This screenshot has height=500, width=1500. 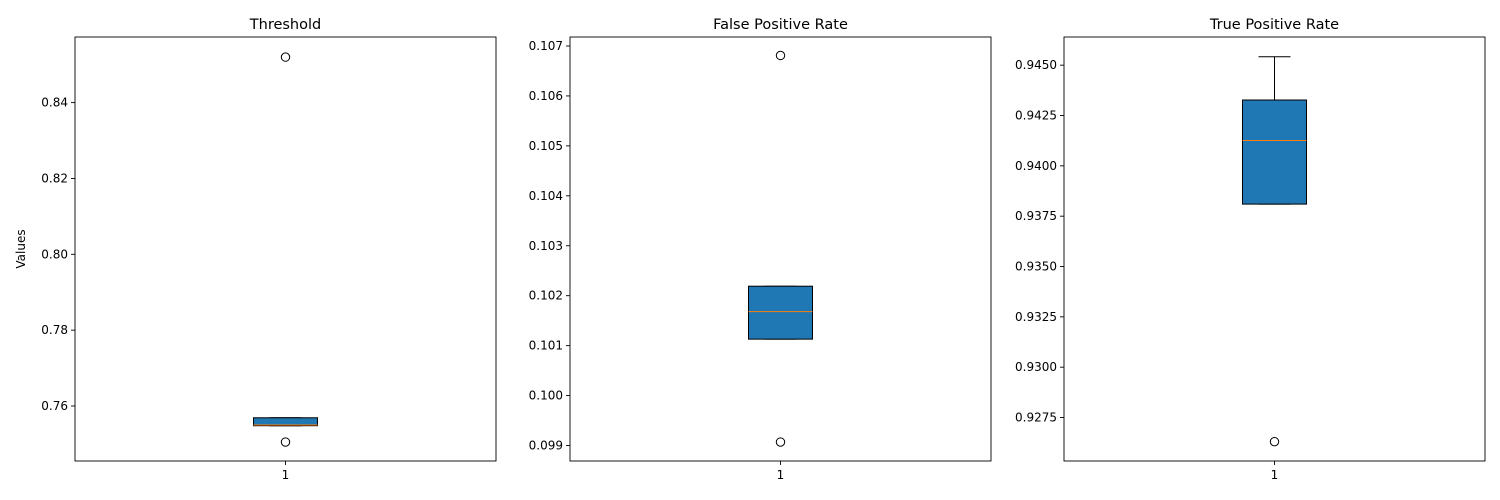 I want to click on y-tick-label: 0.102, so click(x=546, y=296).